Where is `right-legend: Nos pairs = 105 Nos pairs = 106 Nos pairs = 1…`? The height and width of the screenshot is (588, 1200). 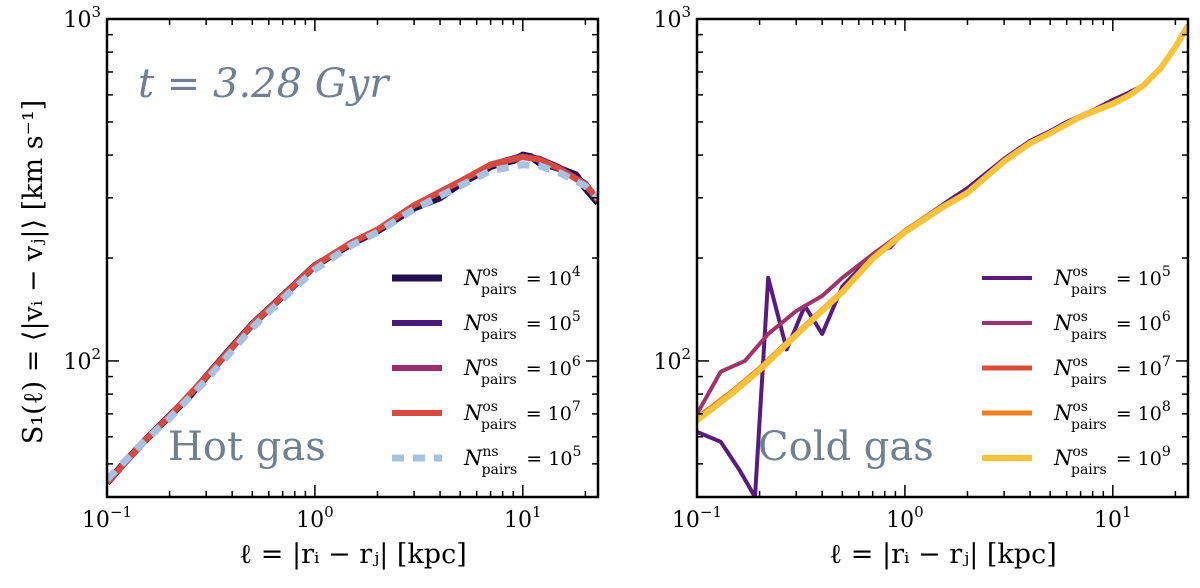
right-legend: Nos pairs = 105 Nos pairs = 106 Nos pairs = 1… is located at coordinates (1076, 371).